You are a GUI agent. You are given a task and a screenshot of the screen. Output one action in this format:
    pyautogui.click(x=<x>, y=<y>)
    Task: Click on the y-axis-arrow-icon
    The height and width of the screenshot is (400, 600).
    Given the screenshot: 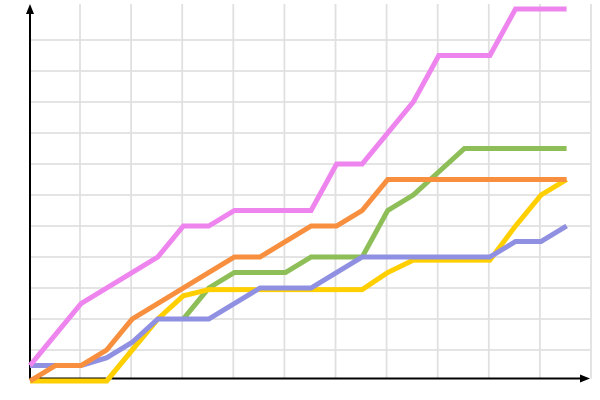 What is the action you would take?
    pyautogui.click(x=30, y=9)
    